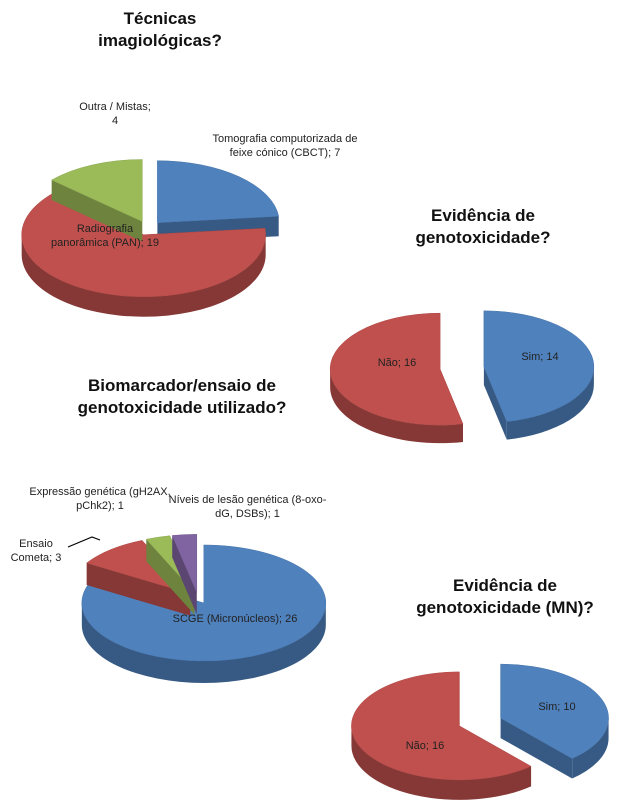  Describe the element at coordinates (160, 30) in the screenshot. I see `chart-title: Técnicas imagiológicas?` at that location.